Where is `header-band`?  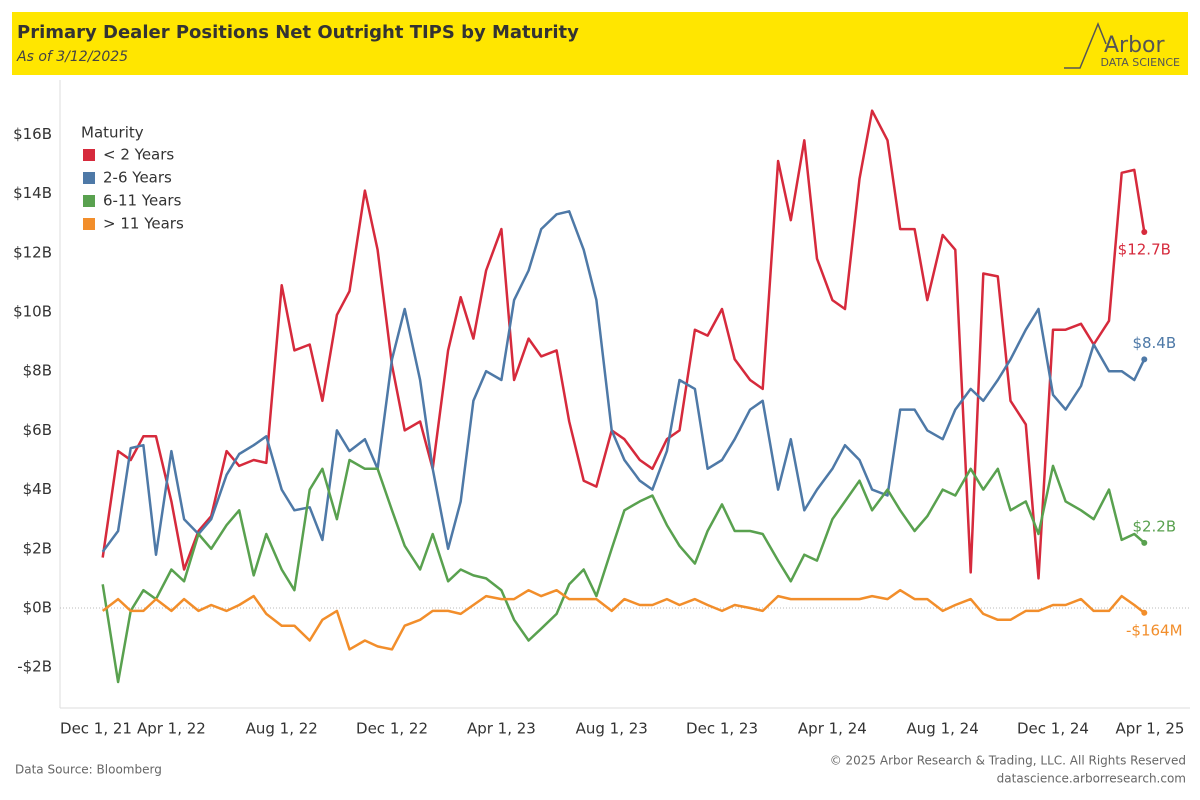 header-band is located at coordinates (600, 43).